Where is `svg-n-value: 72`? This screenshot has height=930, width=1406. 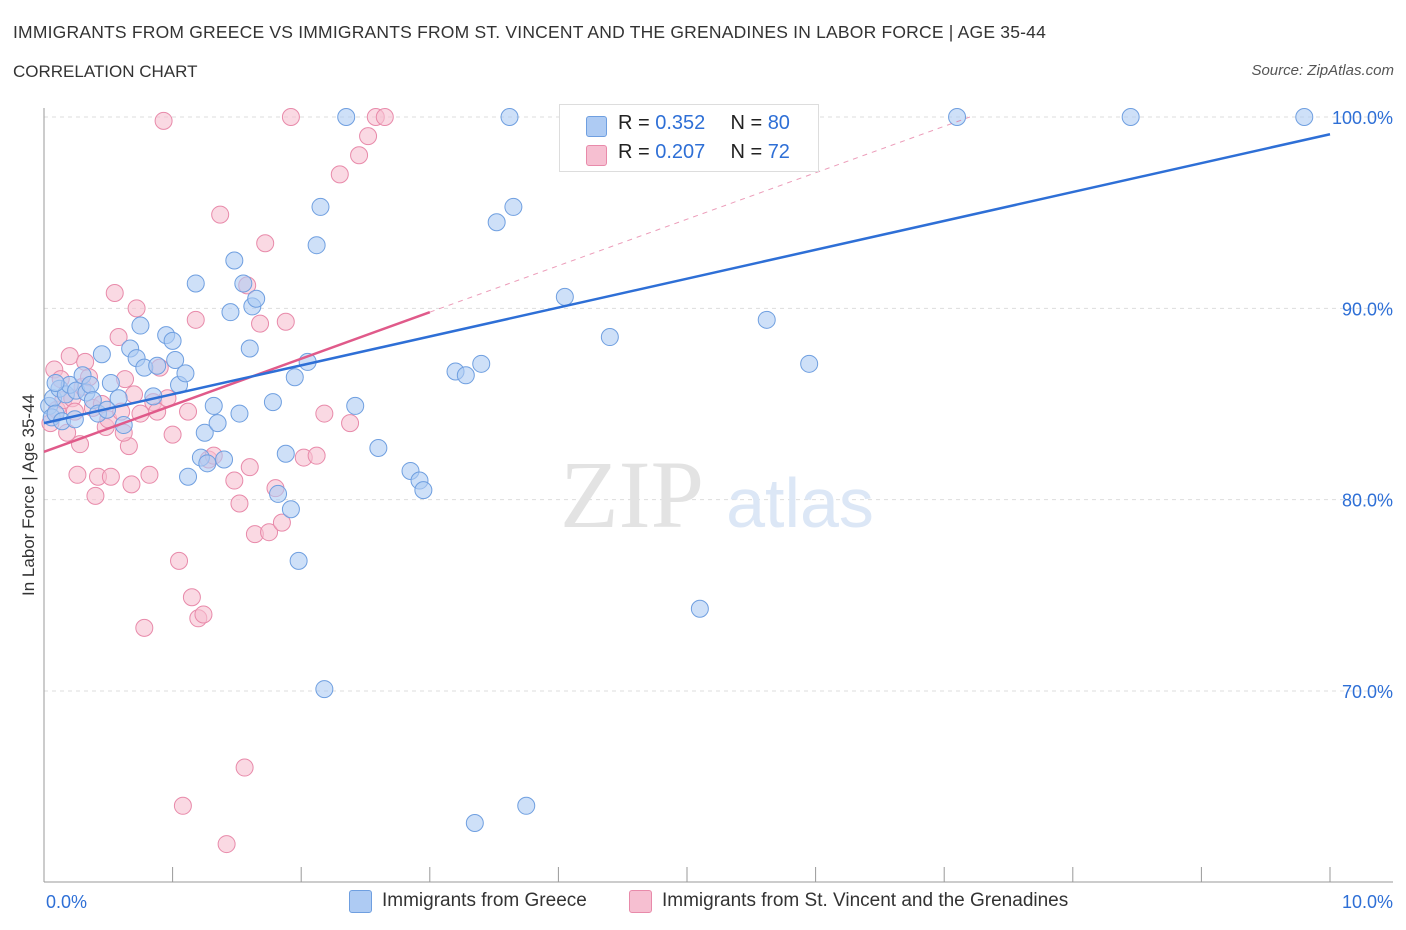
svg-n-value: 72 is located at coordinates (778, 152).